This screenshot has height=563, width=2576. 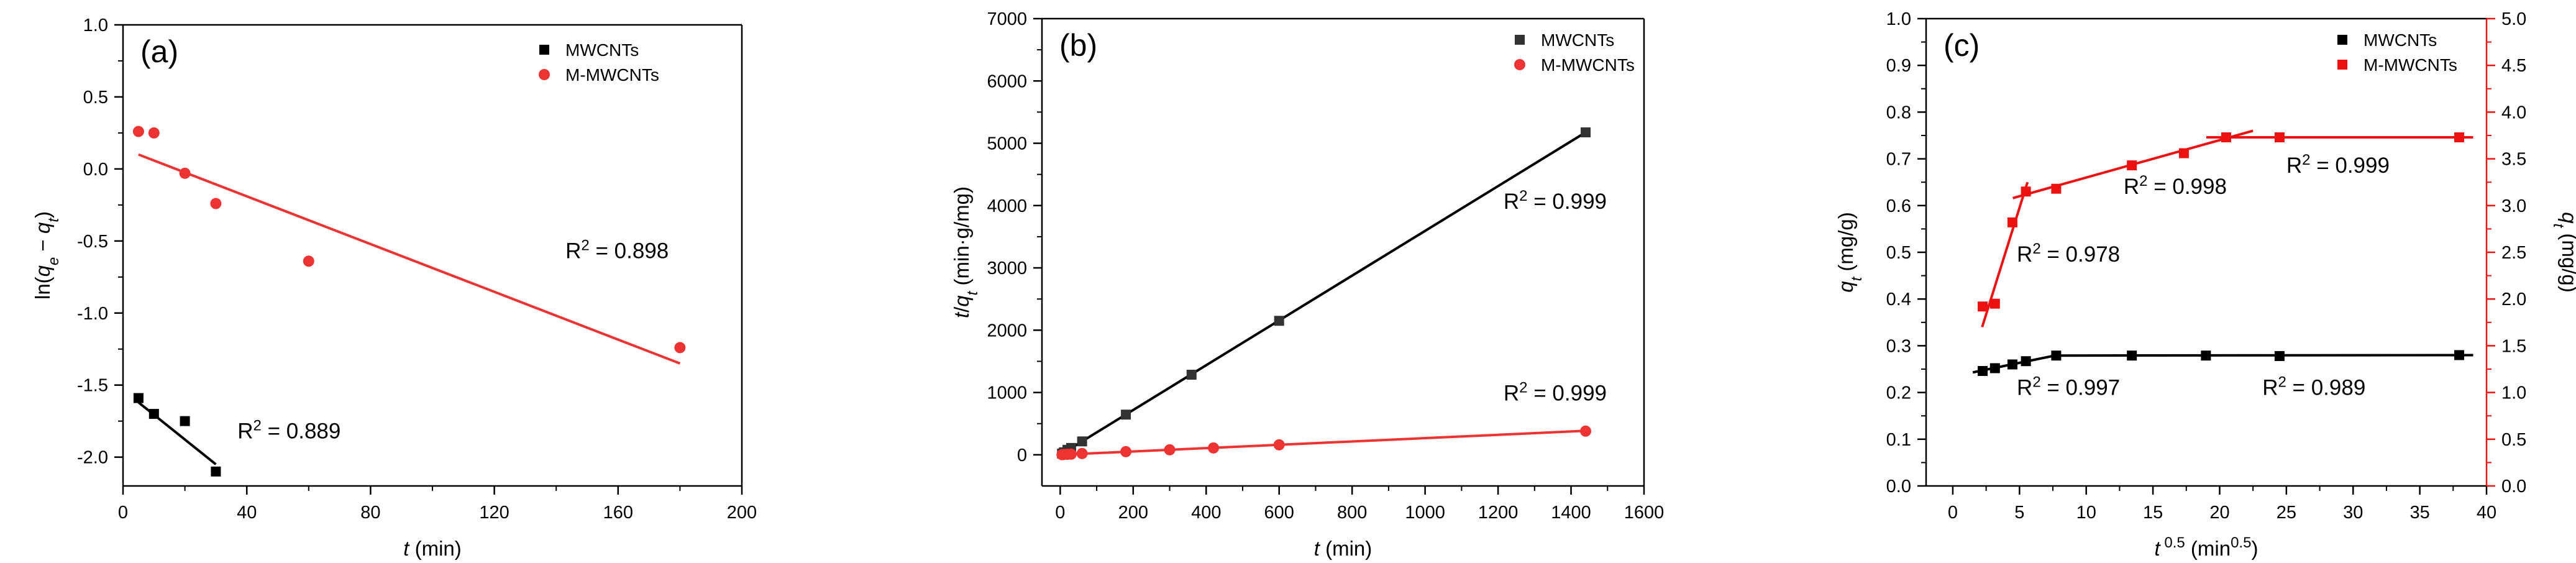 I want to click on right-y-tick-label: 5.0, so click(x=2513, y=19).